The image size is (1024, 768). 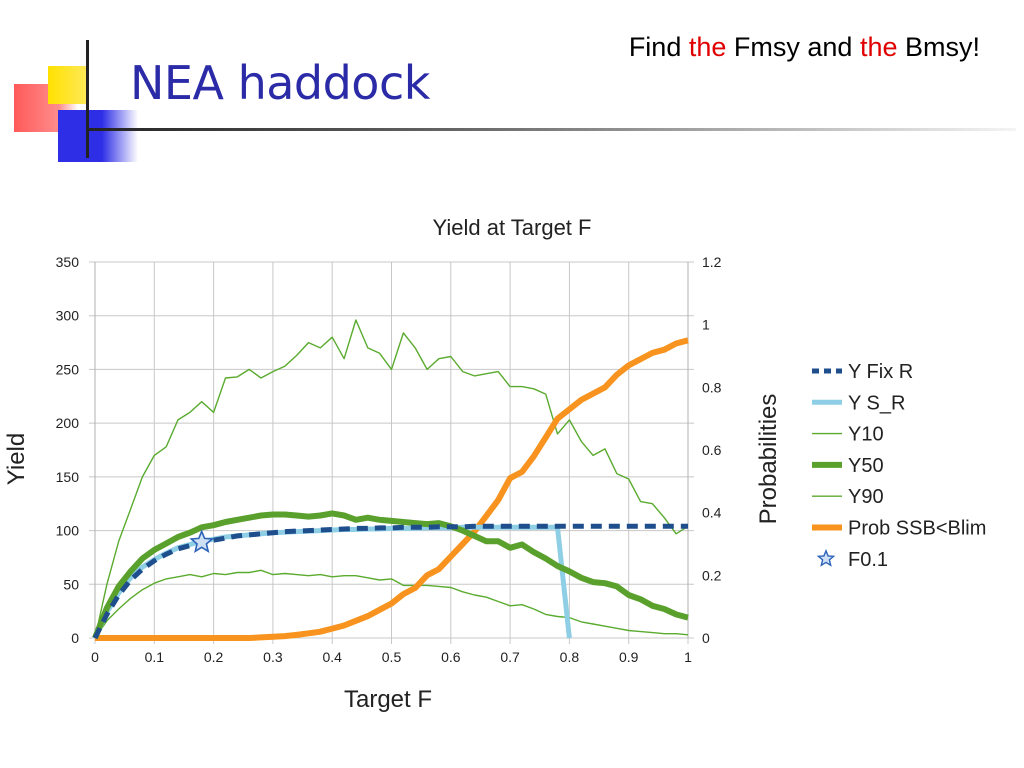 What do you see at coordinates (510, 657) in the screenshot?
I see `x-tick-label: 0.7` at bounding box center [510, 657].